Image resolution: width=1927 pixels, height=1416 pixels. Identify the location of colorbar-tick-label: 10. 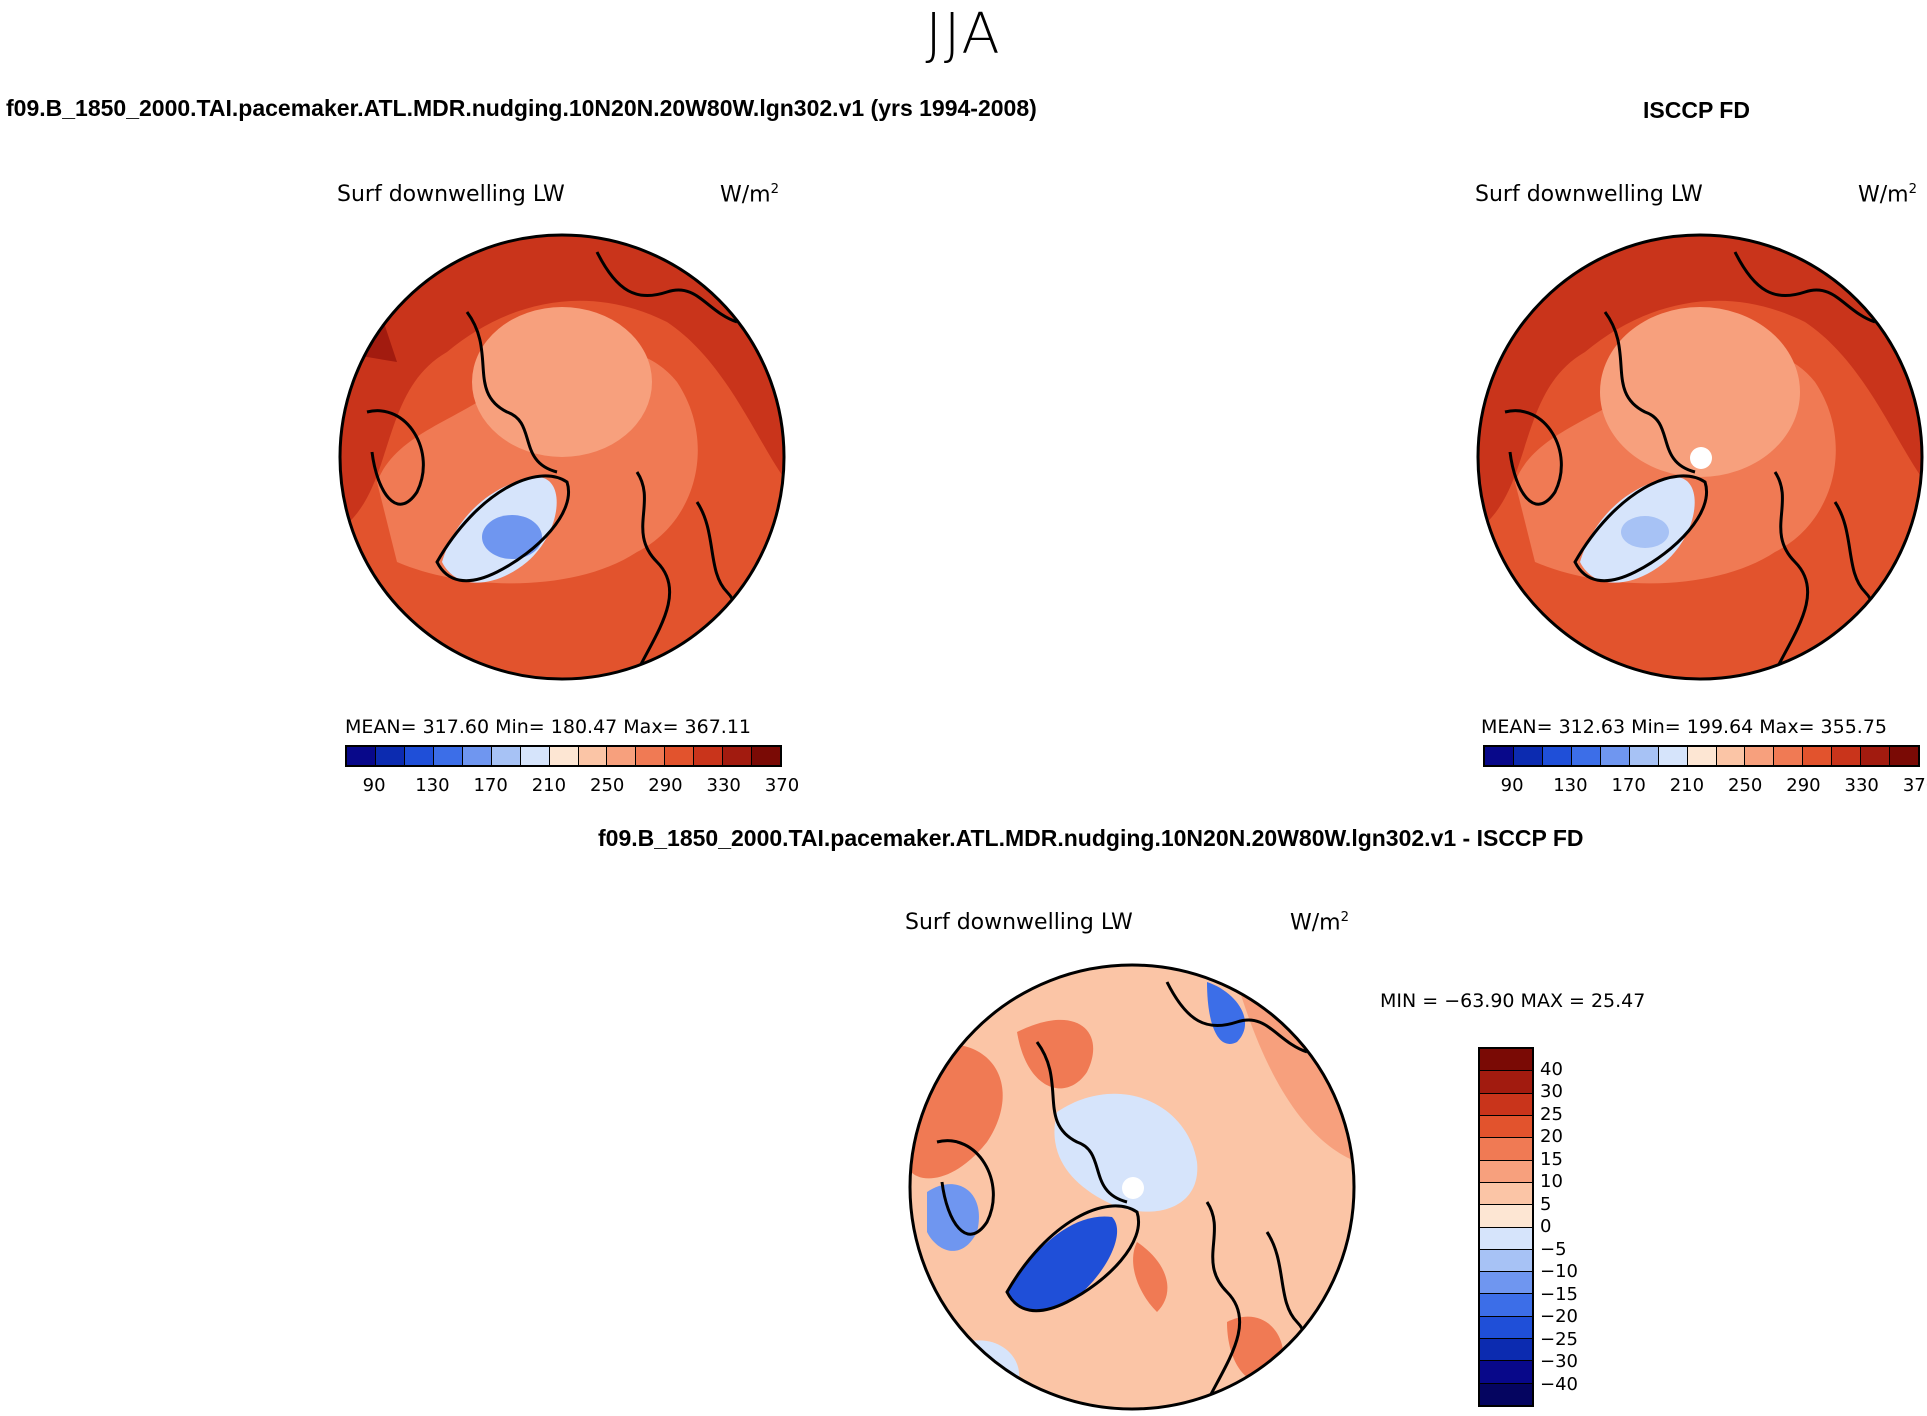
(1551, 1181).